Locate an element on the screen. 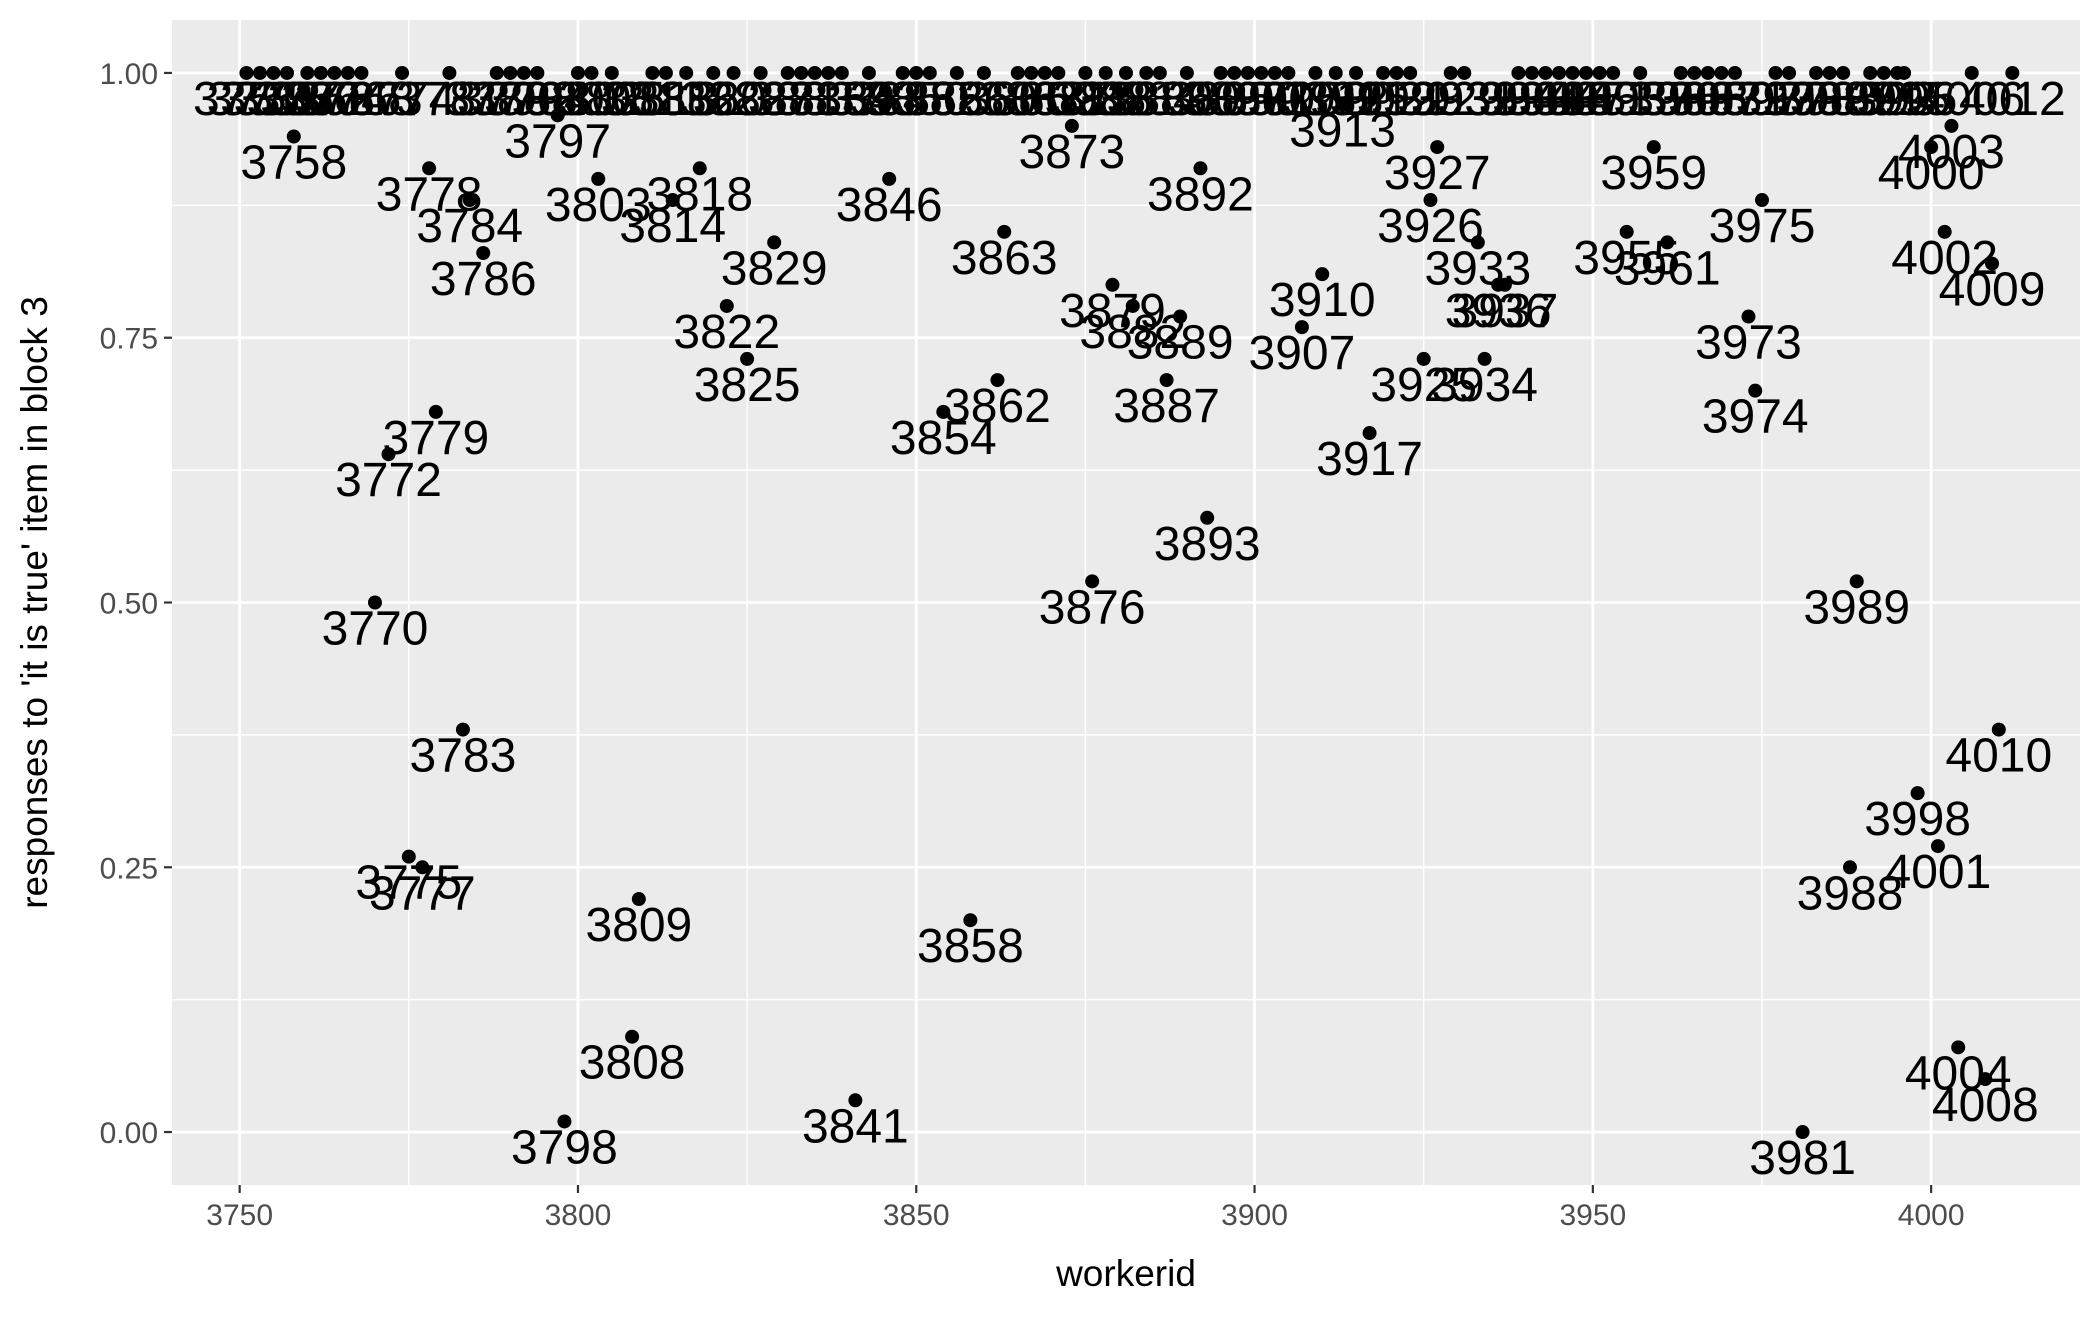 This screenshot has height=1320, width=2096. point-label: 3813 is located at coordinates (666, 99).